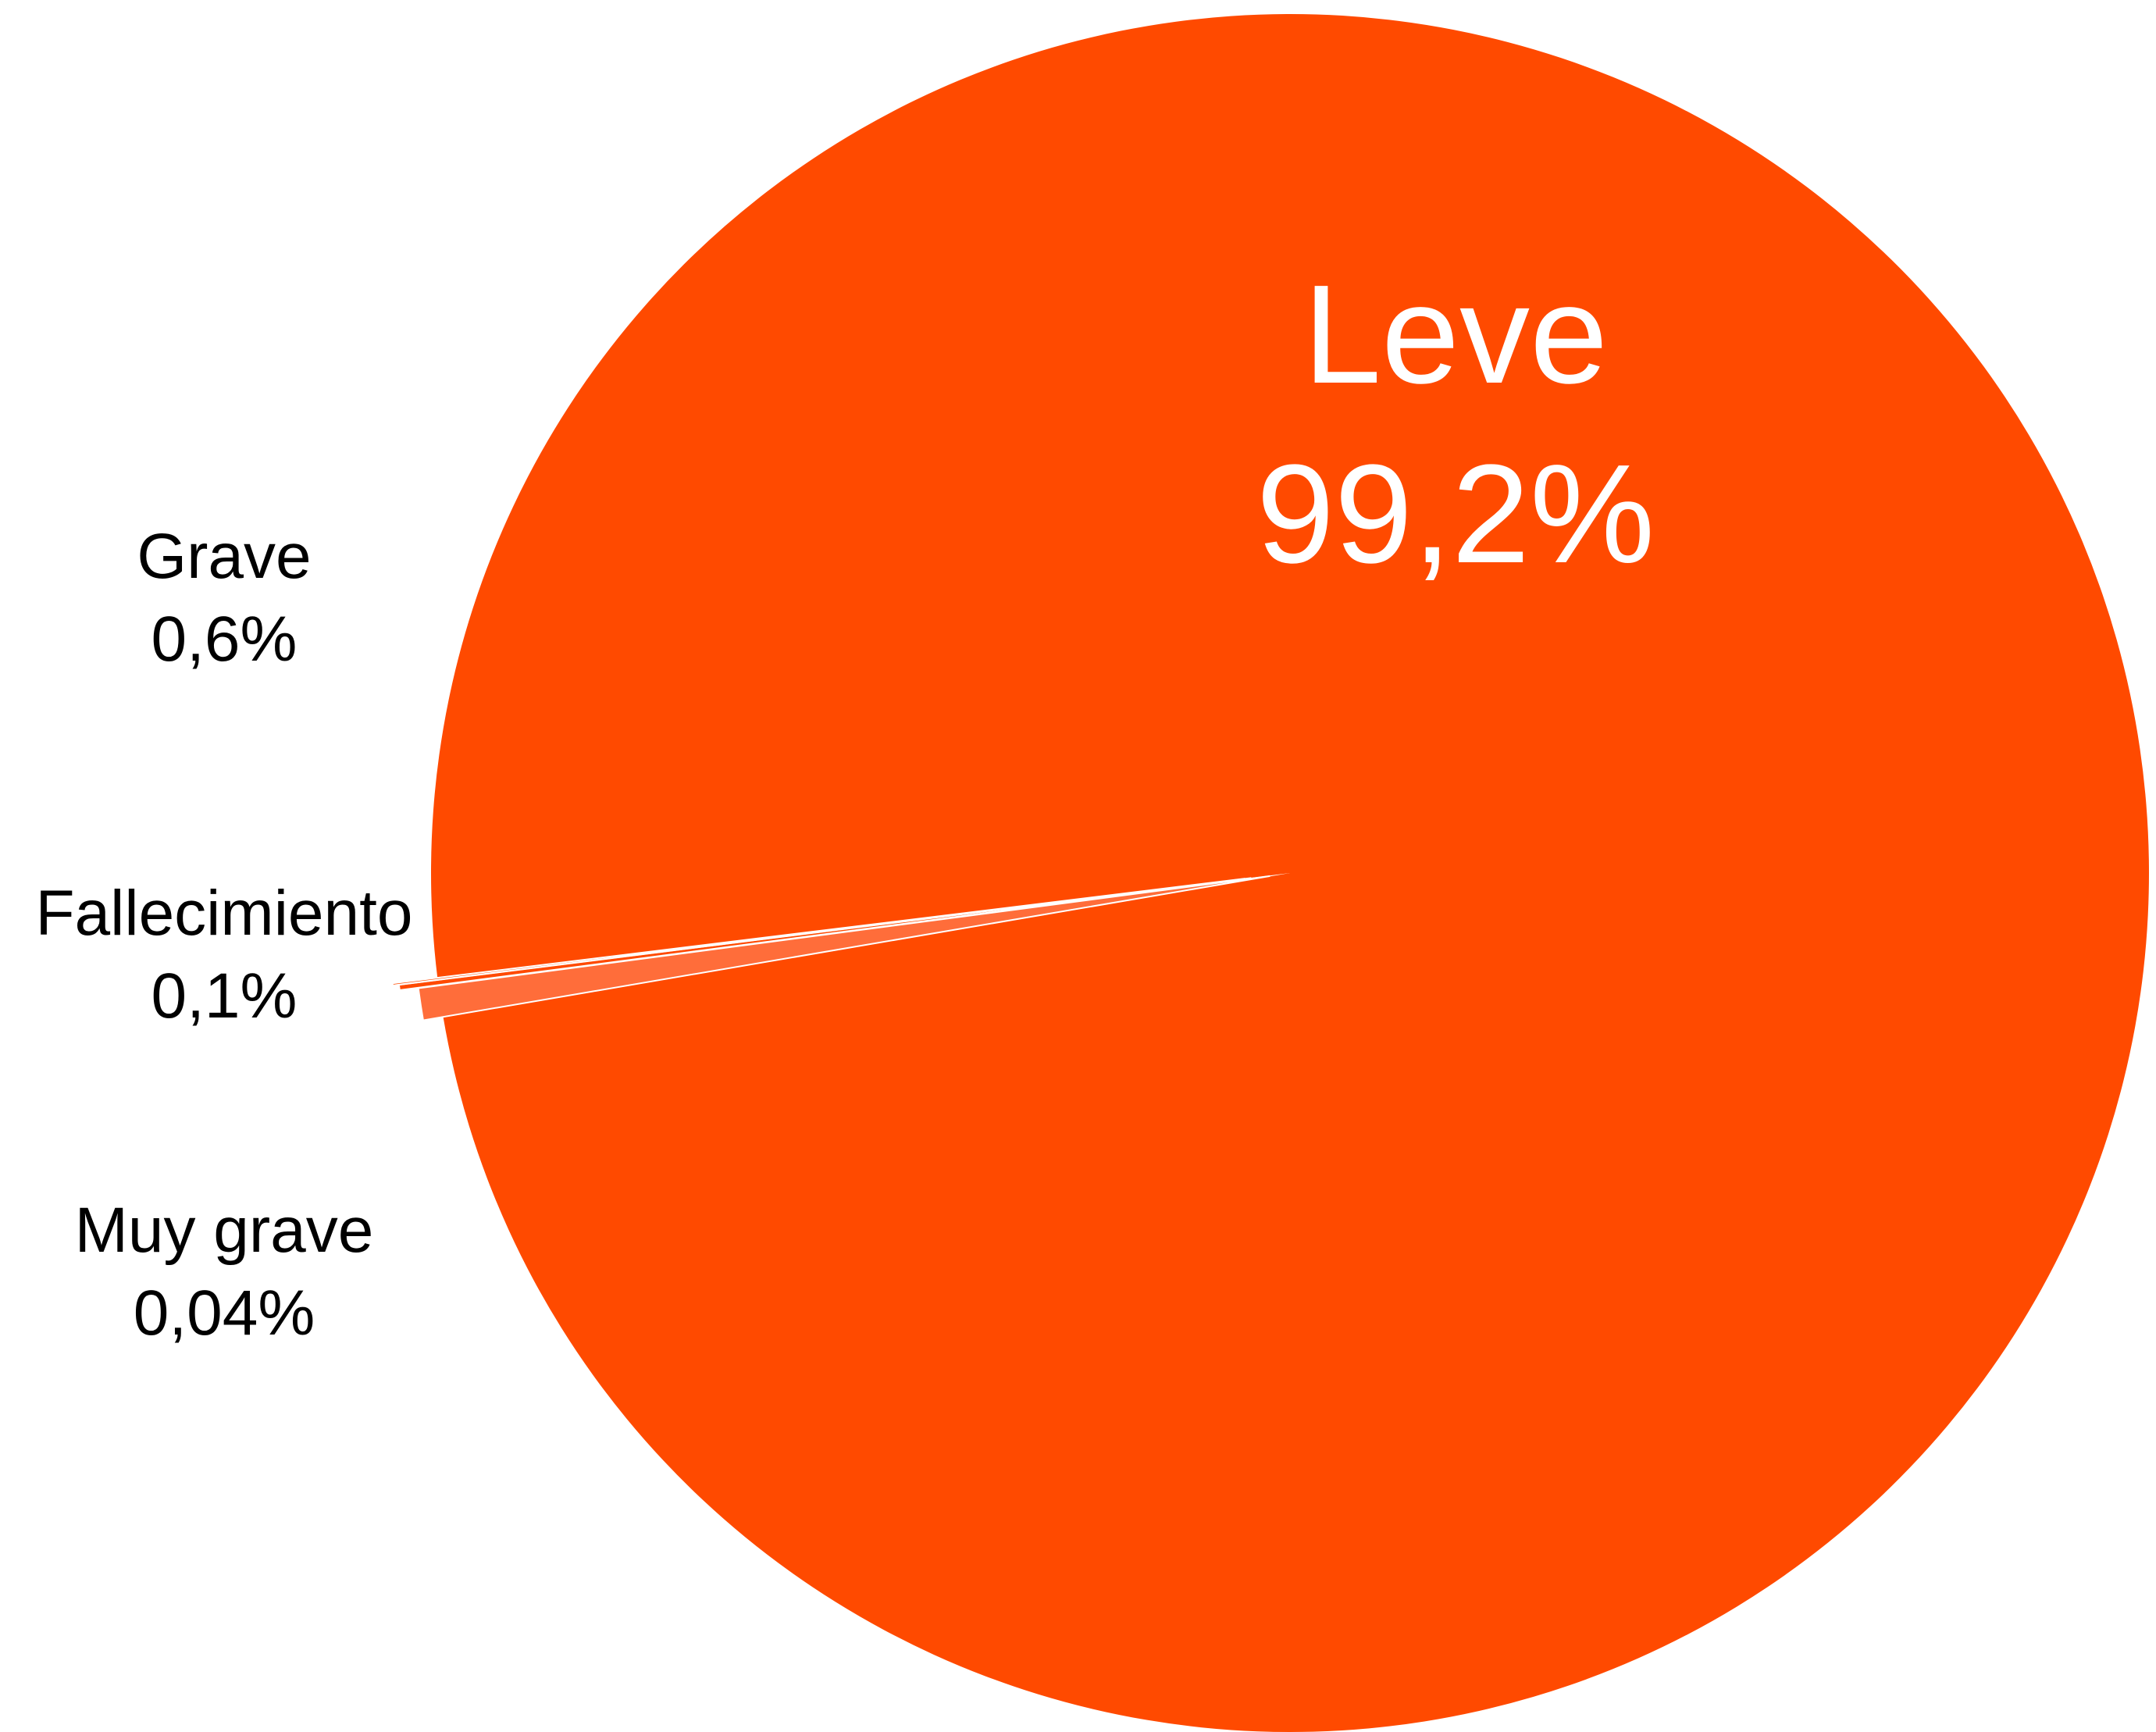  Describe the element at coordinates (1455, 334) in the screenshot. I see `label-leve-name: Leve` at that location.